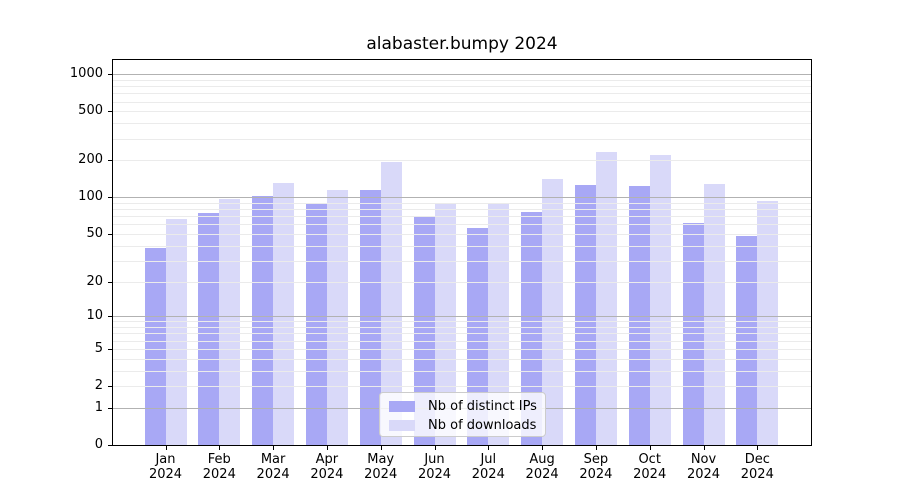  Describe the element at coordinates (155, 346) in the screenshot. I see `bar-jan-2024-distinct-ips` at that location.